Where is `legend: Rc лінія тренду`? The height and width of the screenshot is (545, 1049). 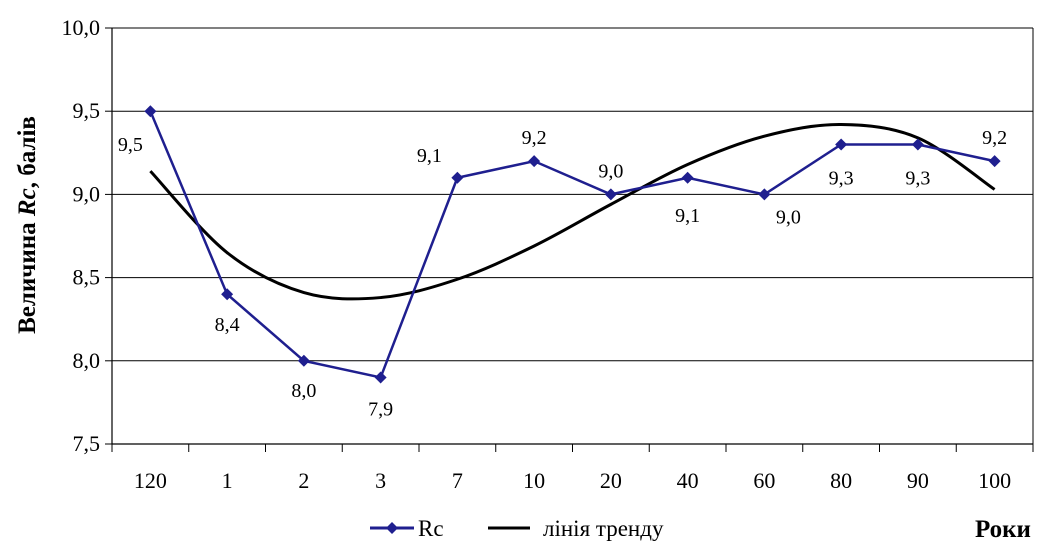
legend: Rc лінія тренду is located at coordinates (517, 528).